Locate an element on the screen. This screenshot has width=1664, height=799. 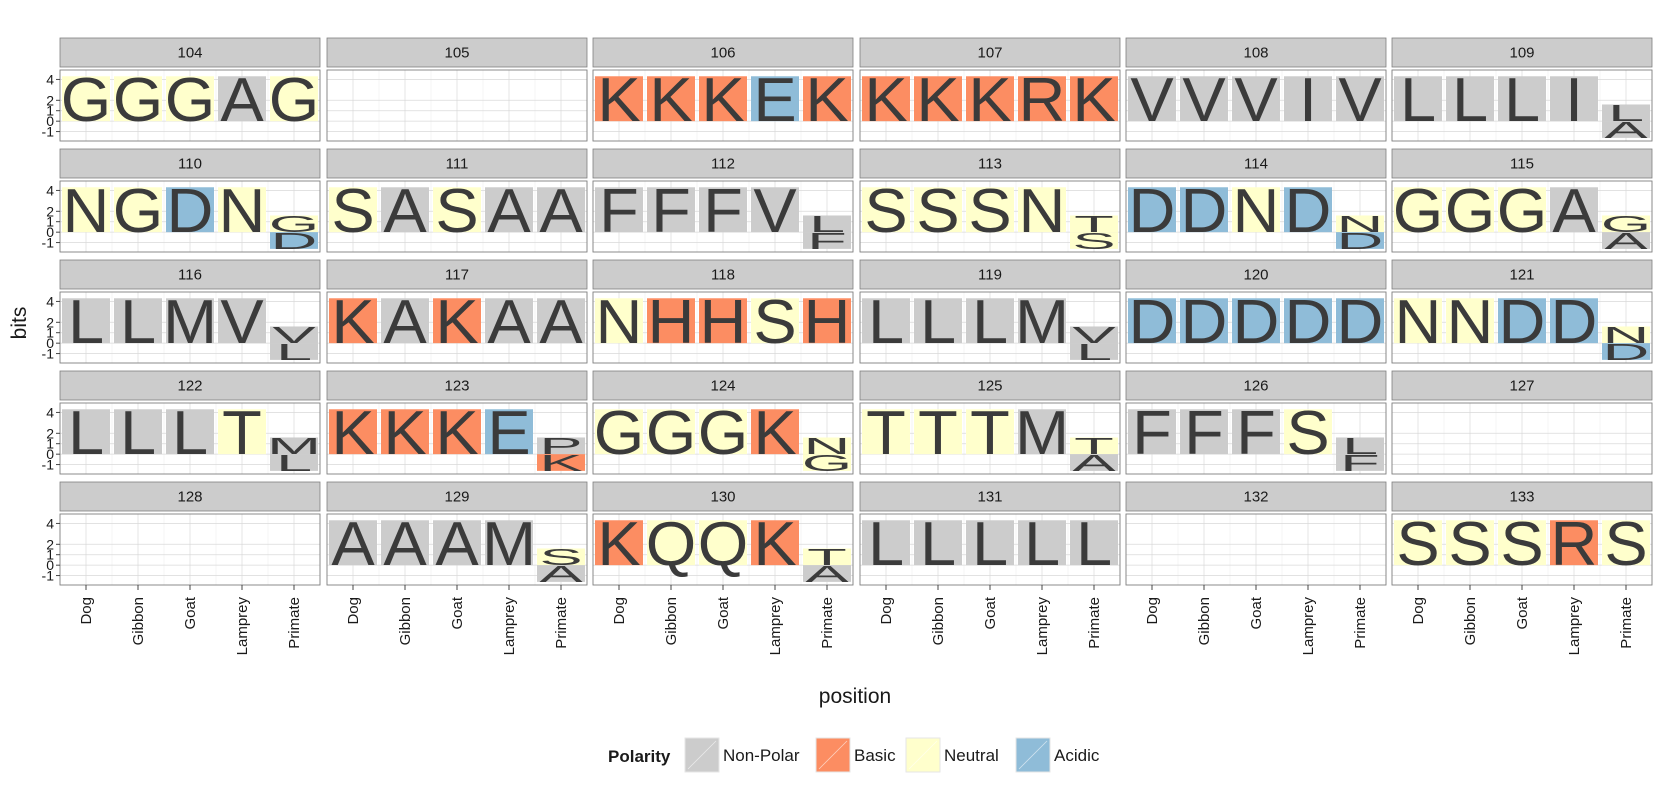
logo-bar-M is located at coordinates (1042, 321).